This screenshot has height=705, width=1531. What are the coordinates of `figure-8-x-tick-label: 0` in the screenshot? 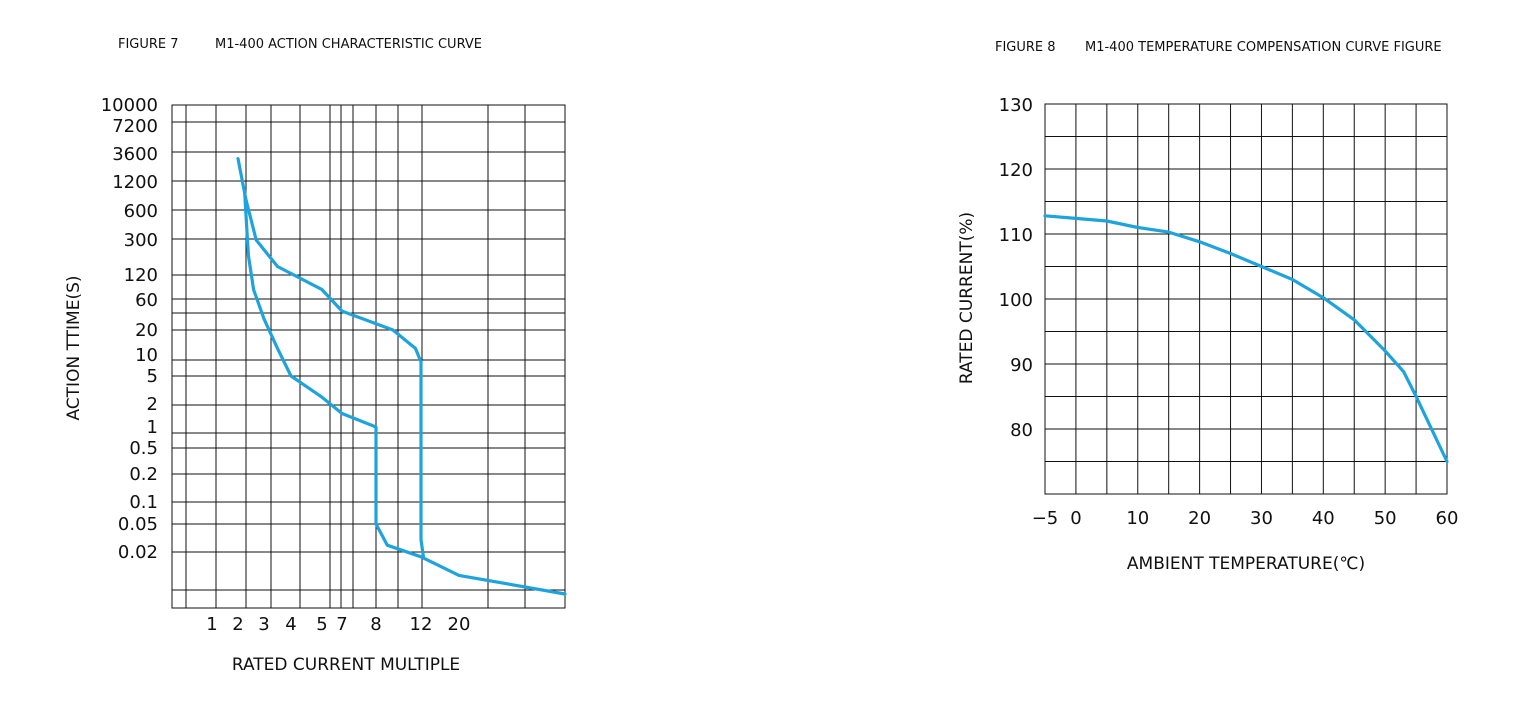 It's located at (1075, 518).